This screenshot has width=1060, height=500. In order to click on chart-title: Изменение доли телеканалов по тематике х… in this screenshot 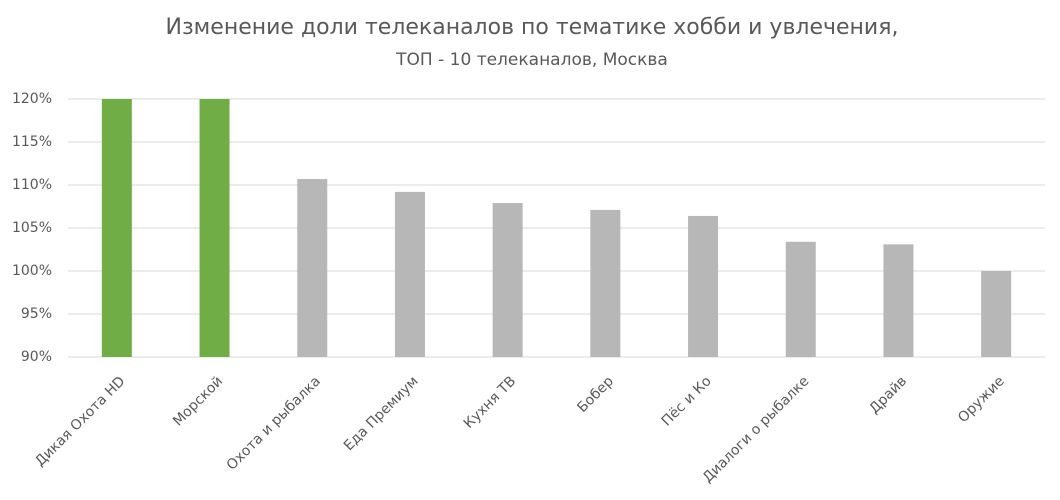, I will do `click(532, 27)`.